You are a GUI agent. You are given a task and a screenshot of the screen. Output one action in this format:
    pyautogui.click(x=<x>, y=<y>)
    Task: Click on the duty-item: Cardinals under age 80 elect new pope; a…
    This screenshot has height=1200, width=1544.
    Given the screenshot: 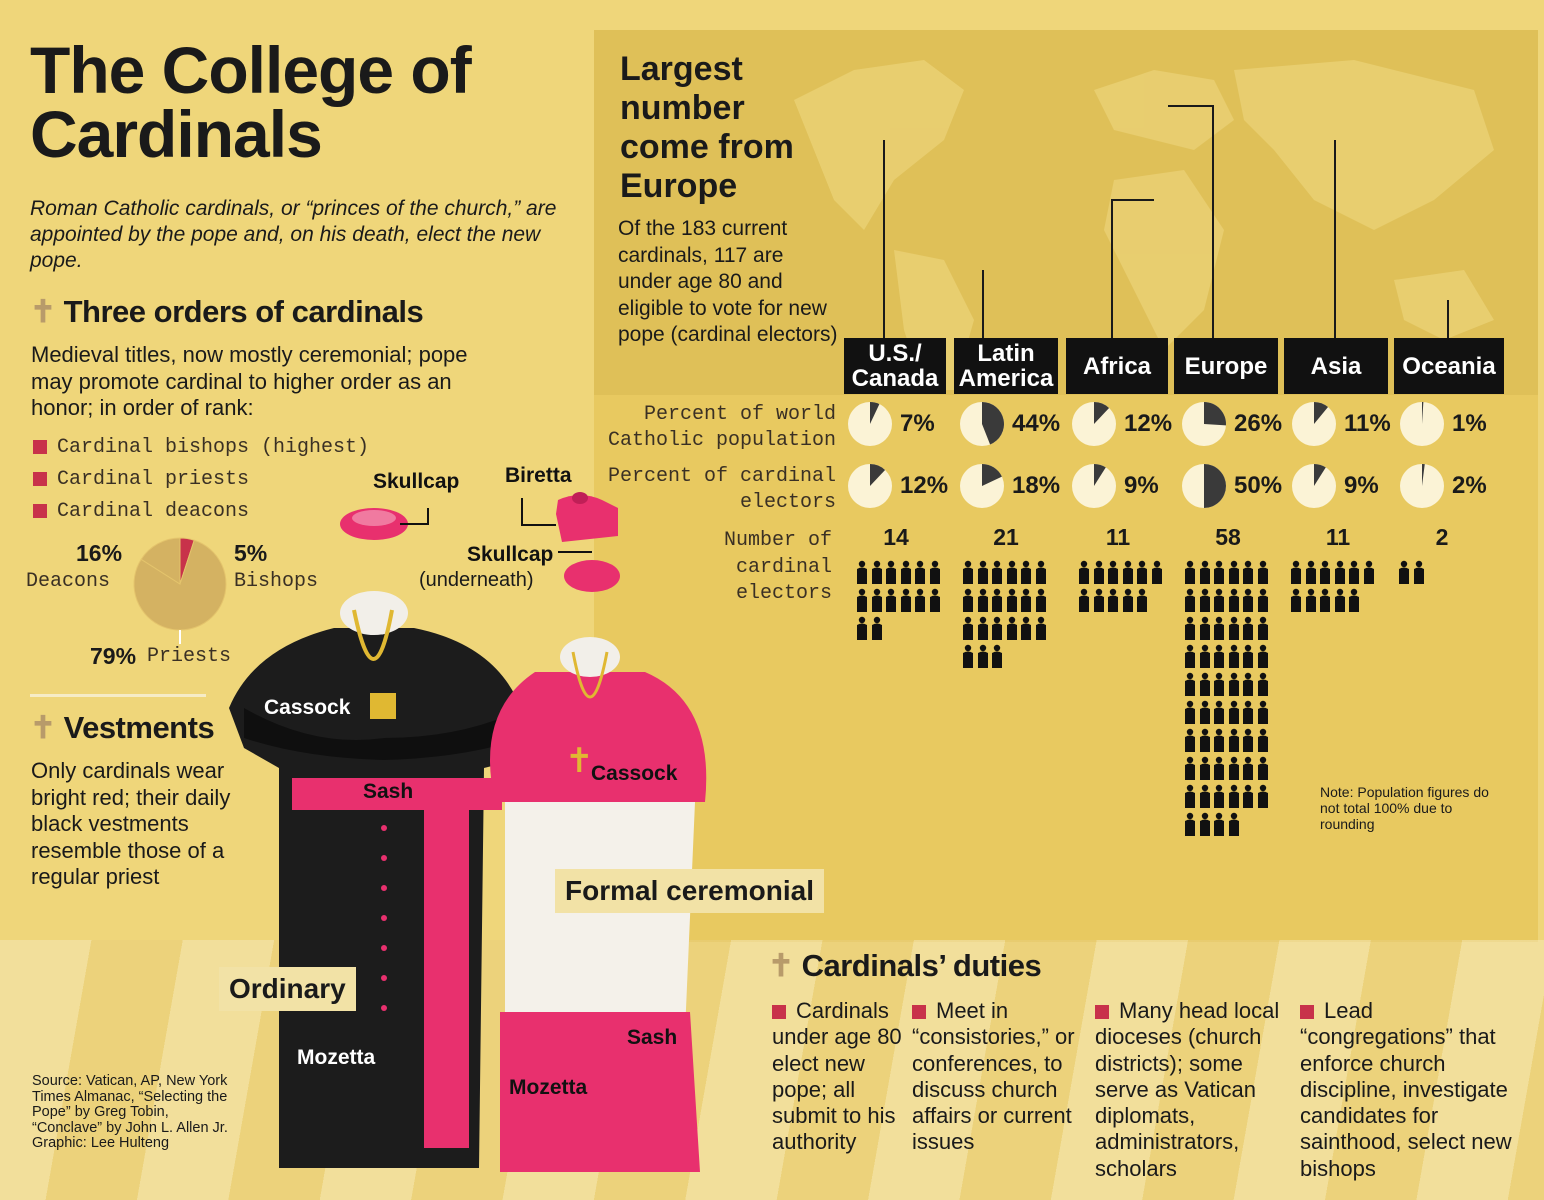 What is the action you would take?
    pyautogui.click(x=837, y=1076)
    